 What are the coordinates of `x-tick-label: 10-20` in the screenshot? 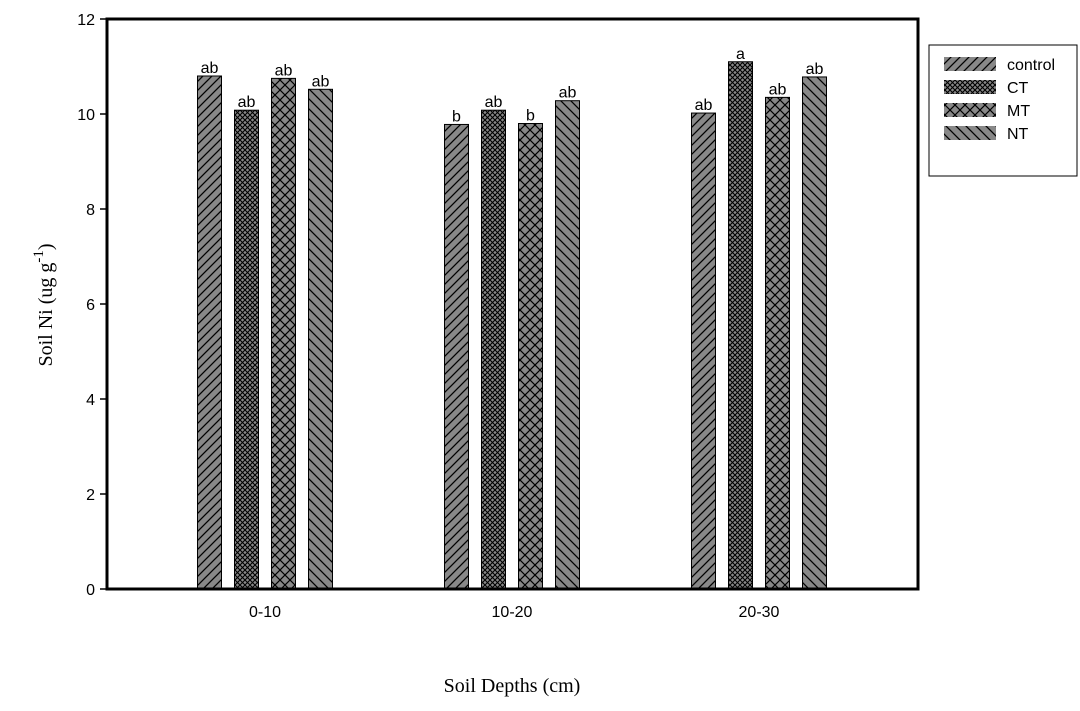 It's located at (512, 612).